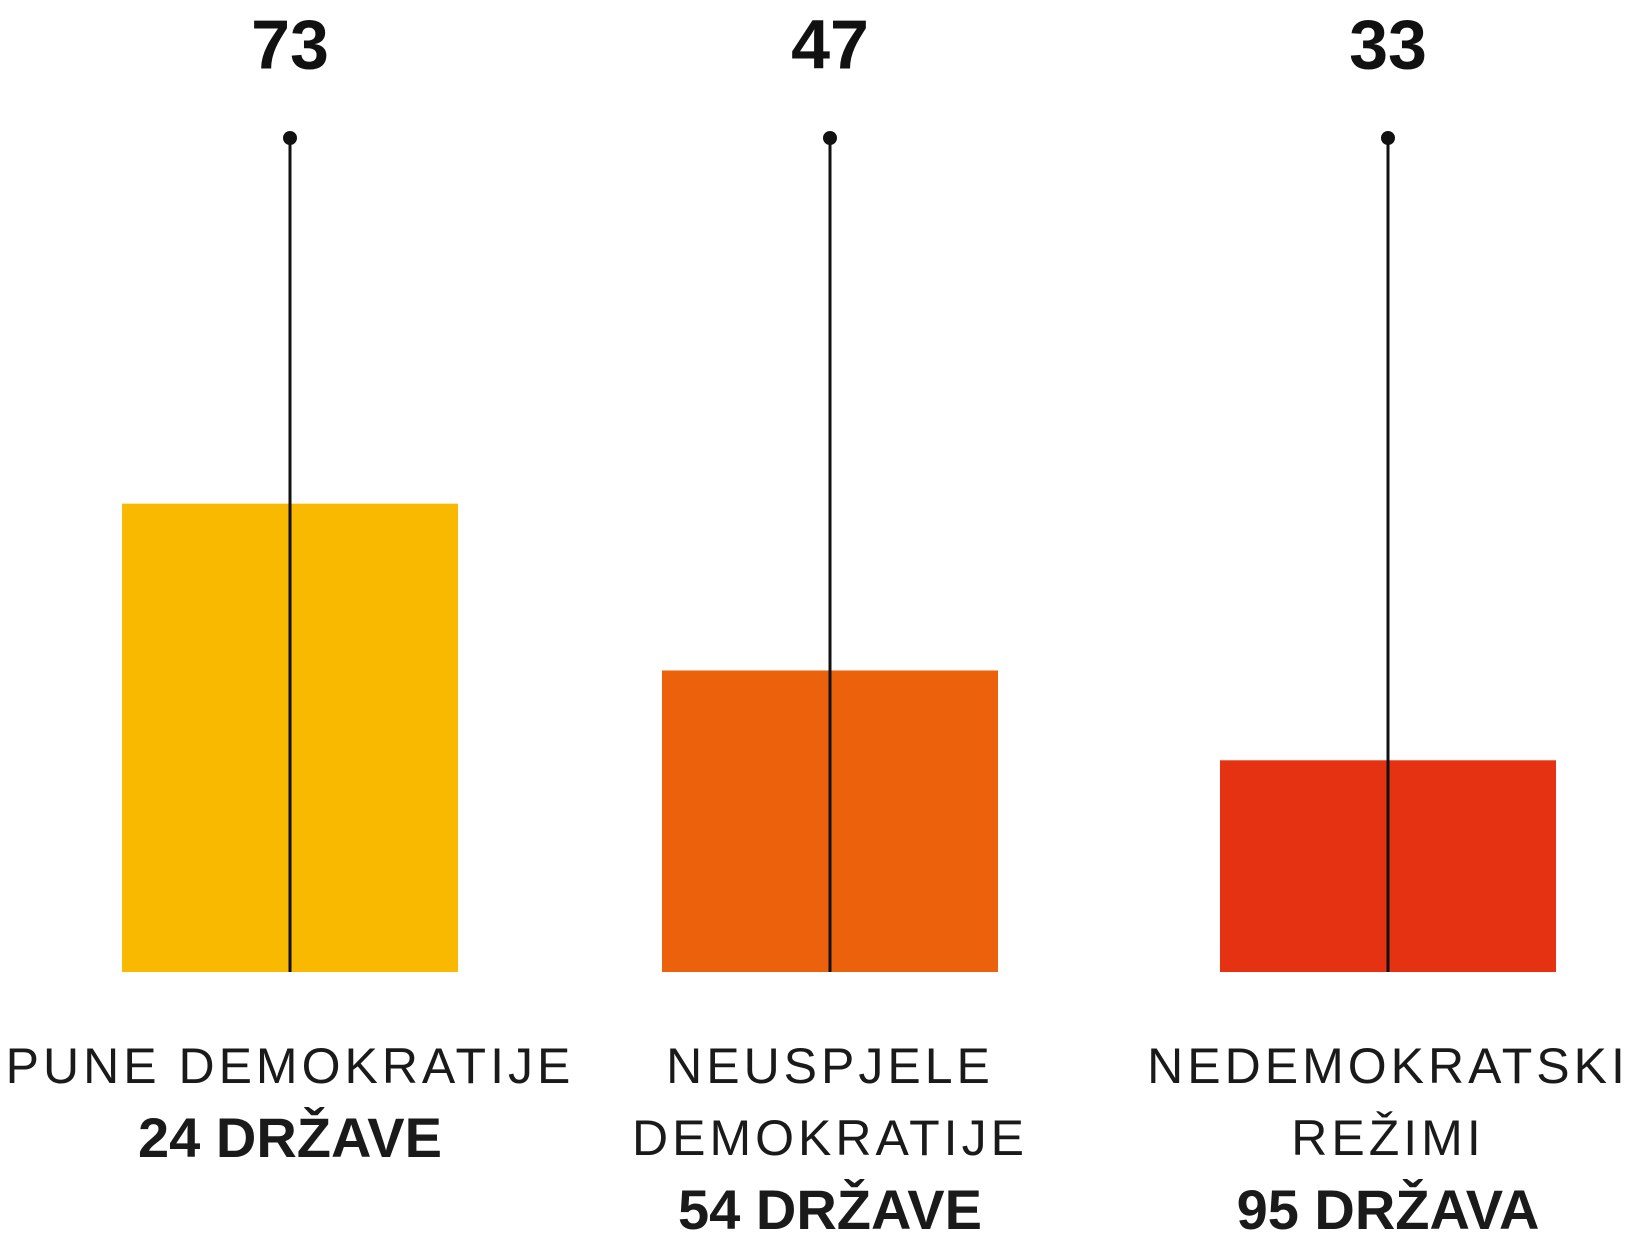 This screenshot has width=1641, height=1237. I want to click on value-label: 73, so click(290, 44).